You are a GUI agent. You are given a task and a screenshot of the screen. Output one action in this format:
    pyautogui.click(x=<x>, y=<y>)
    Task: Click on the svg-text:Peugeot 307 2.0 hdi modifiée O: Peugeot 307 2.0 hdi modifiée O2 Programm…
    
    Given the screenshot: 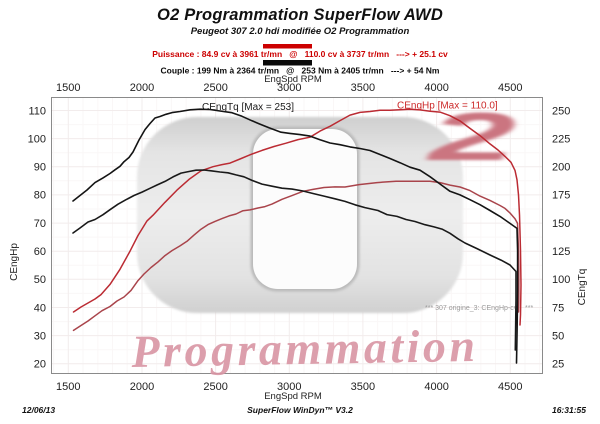 What is the action you would take?
    pyautogui.click(x=300, y=31)
    